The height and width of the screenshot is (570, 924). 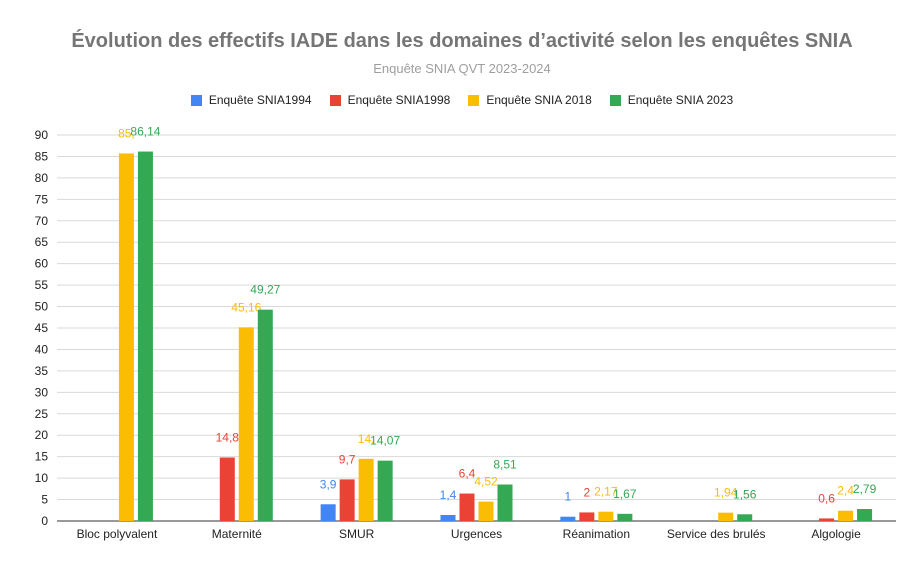 I want to click on data-label: 2,4, so click(x=845, y=491).